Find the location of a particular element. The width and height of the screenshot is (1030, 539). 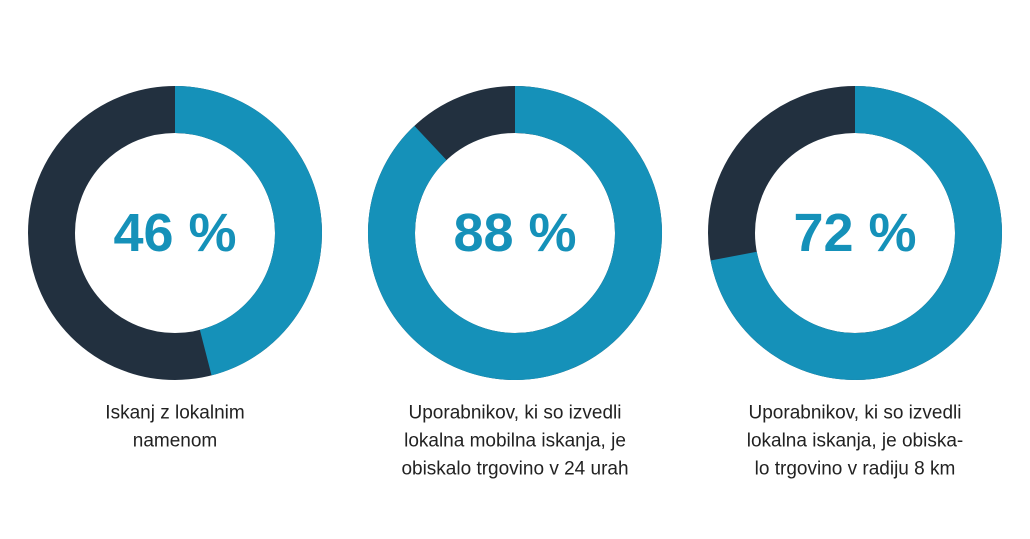

value-label: 72 % is located at coordinates (854, 233).